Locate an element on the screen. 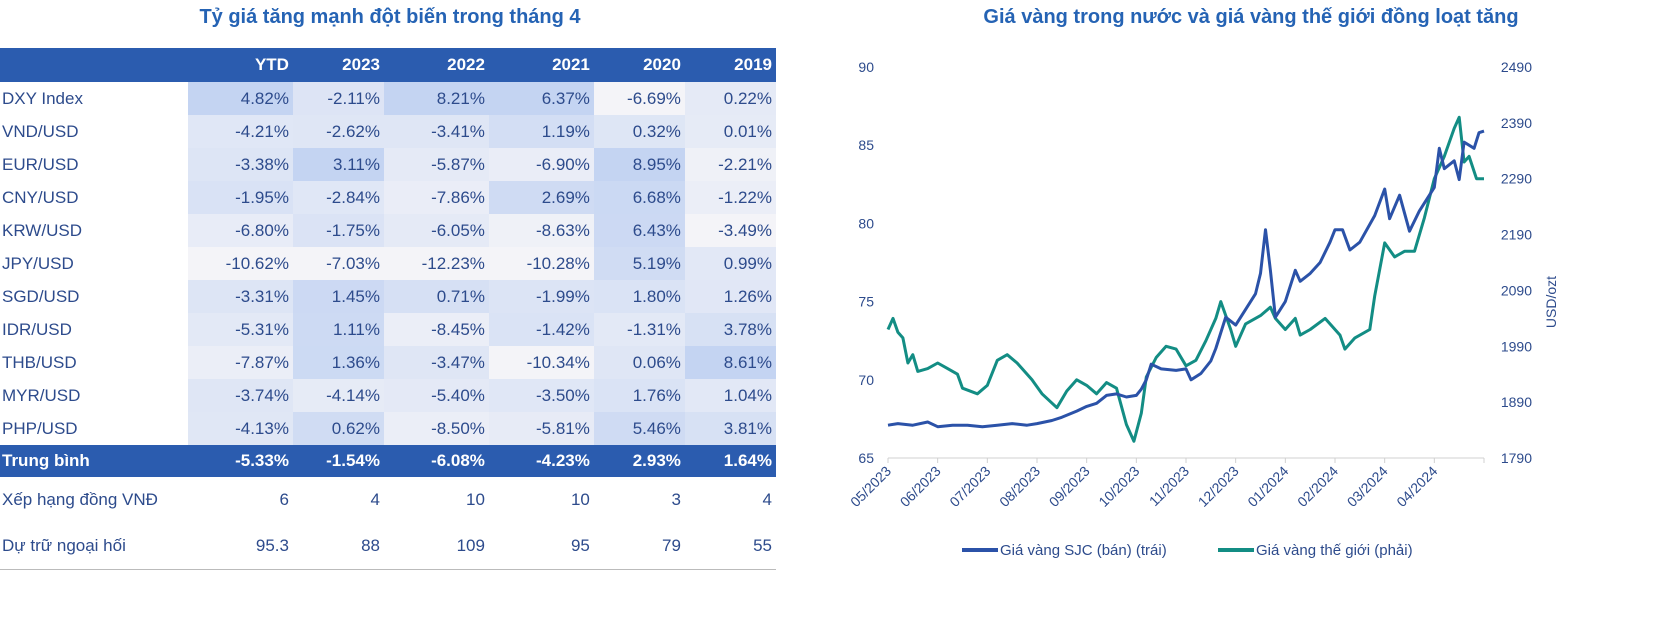  table-cell: -7.03% is located at coordinates (338, 263).